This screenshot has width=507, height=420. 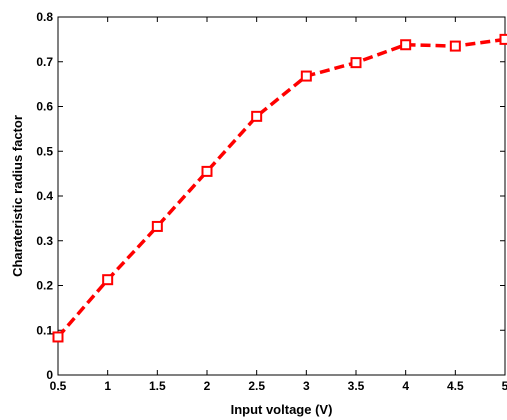 What do you see at coordinates (44, 330) in the screenshot?
I see `y-tick-label: 0.1` at bounding box center [44, 330].